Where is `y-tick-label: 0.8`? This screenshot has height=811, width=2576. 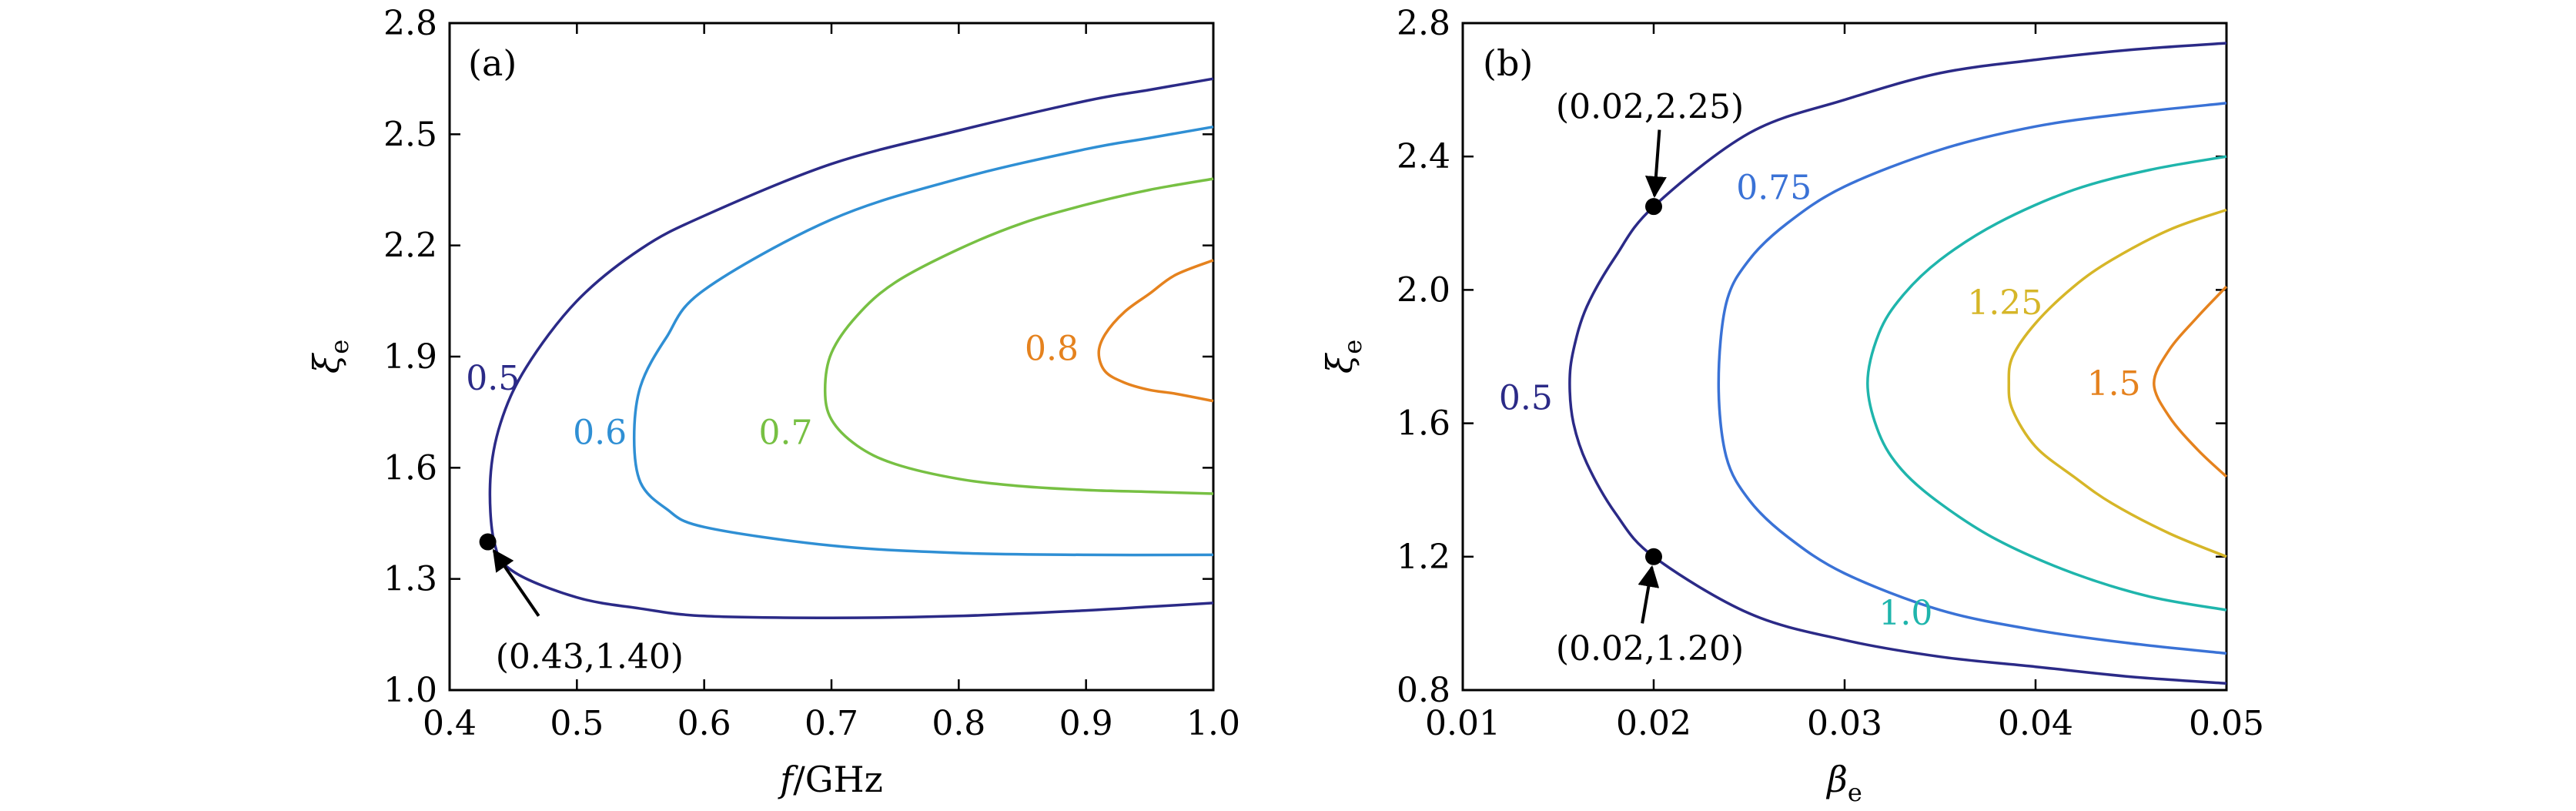 y-tick-label: 0.8 is located at coordinates (1424, 690).